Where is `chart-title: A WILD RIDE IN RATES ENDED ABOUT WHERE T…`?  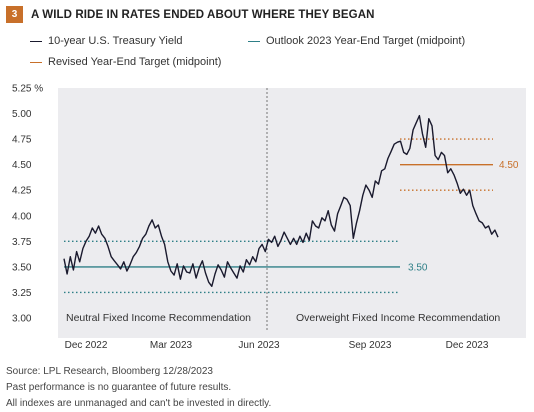
chart-title: A WILD RIDE IN RATES ENDED ABOUT WHERE T… is located at coordinates (203, 14).